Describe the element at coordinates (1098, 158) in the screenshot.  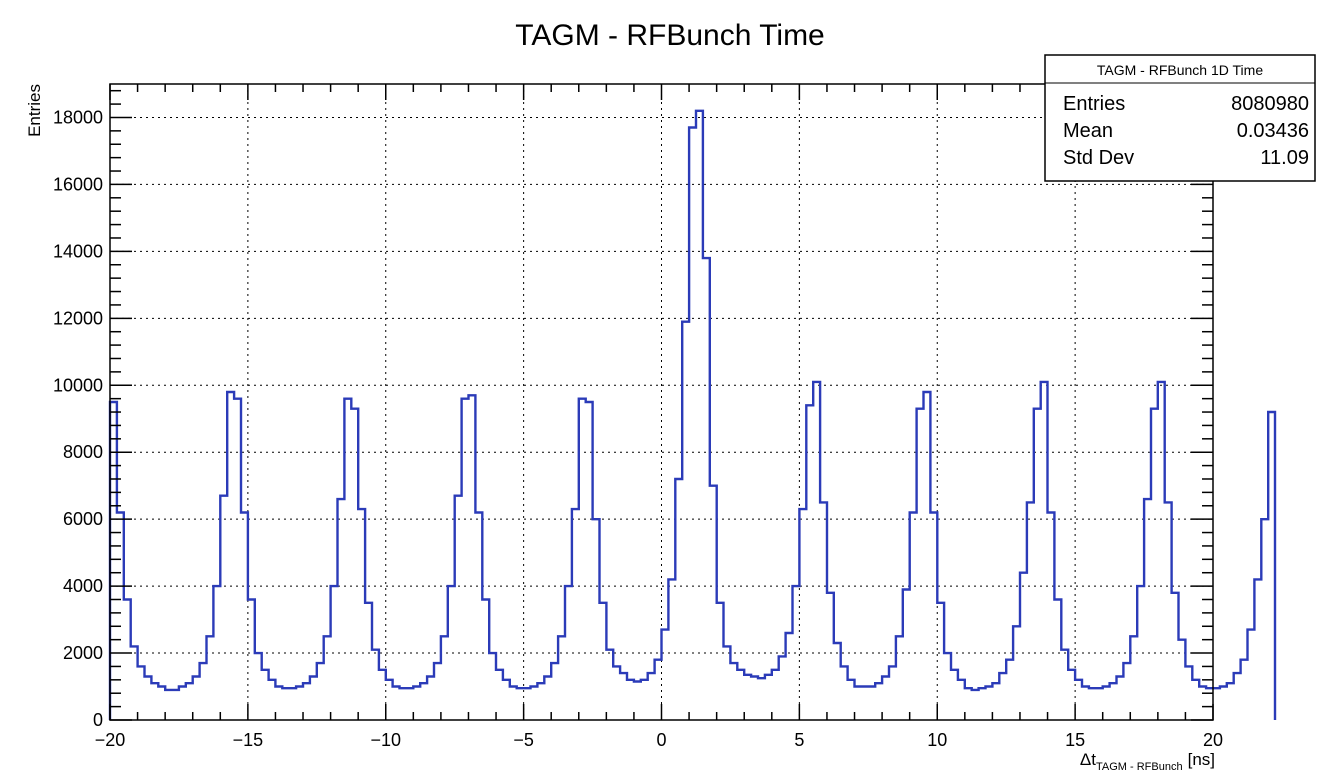
I see `stats-stddev-label: Std Dev` at that location.